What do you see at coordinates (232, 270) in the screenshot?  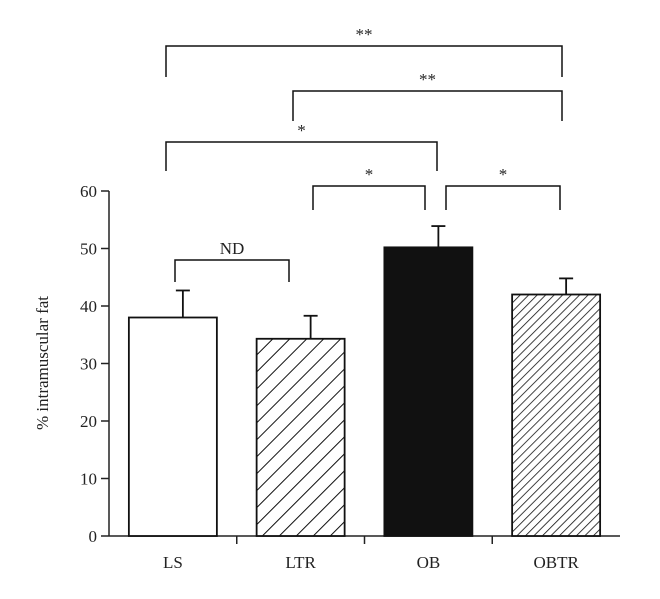 I see `sig-bracket-ls-ltr` at bounding box center [232, 270].